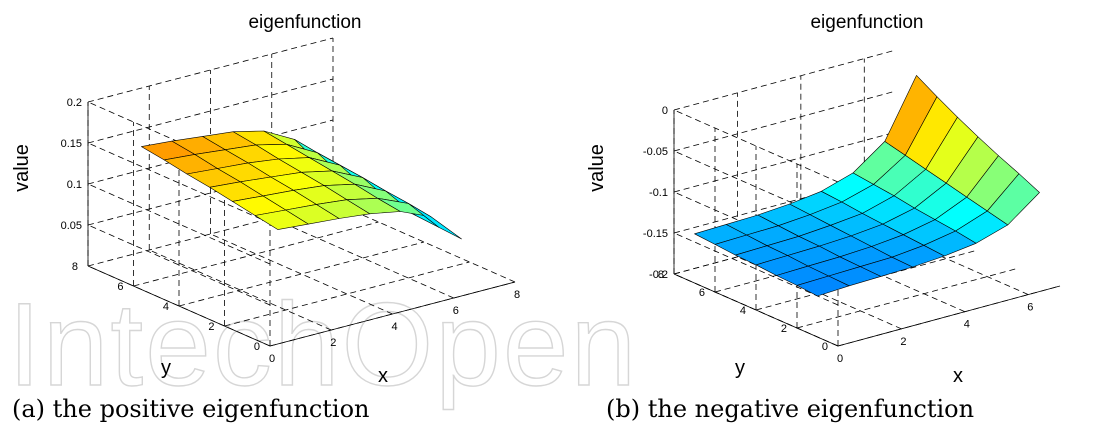 This screenshot has width=1105, height=428. I want to click on x-tick-label: 8, so click(517, 295).